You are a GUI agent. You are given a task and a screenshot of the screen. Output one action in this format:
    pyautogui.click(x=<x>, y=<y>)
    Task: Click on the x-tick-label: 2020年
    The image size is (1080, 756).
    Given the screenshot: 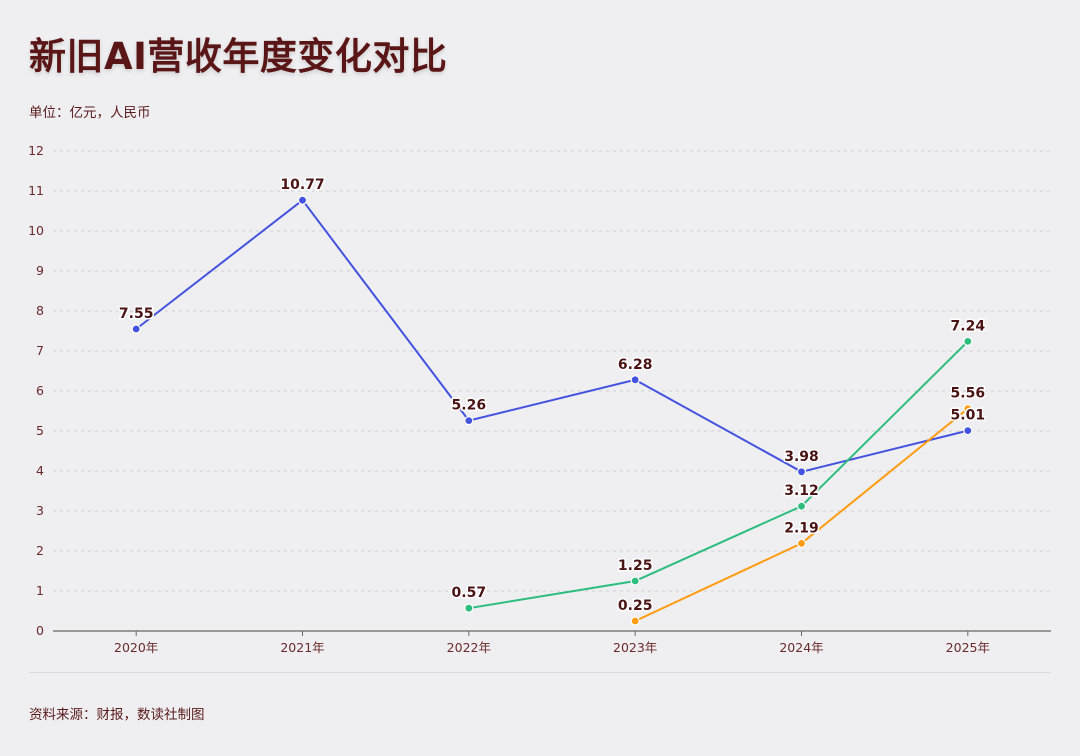 What is the action you would take?
    pyautogui.click(x=136, y=647)
    